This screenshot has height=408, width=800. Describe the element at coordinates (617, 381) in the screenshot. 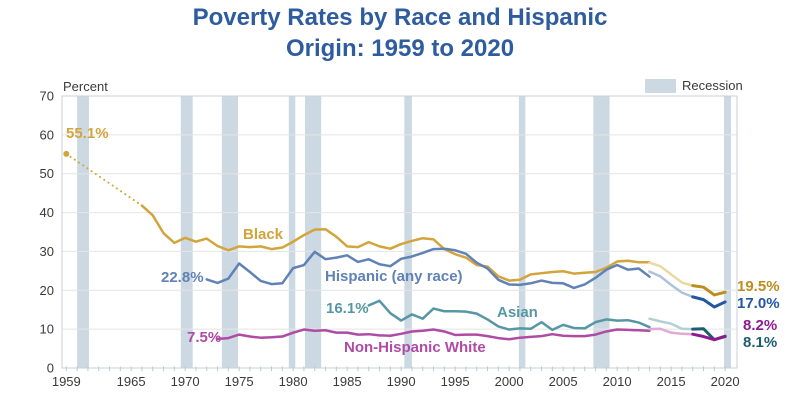

I see `x-tick-label: 2010` at that location.